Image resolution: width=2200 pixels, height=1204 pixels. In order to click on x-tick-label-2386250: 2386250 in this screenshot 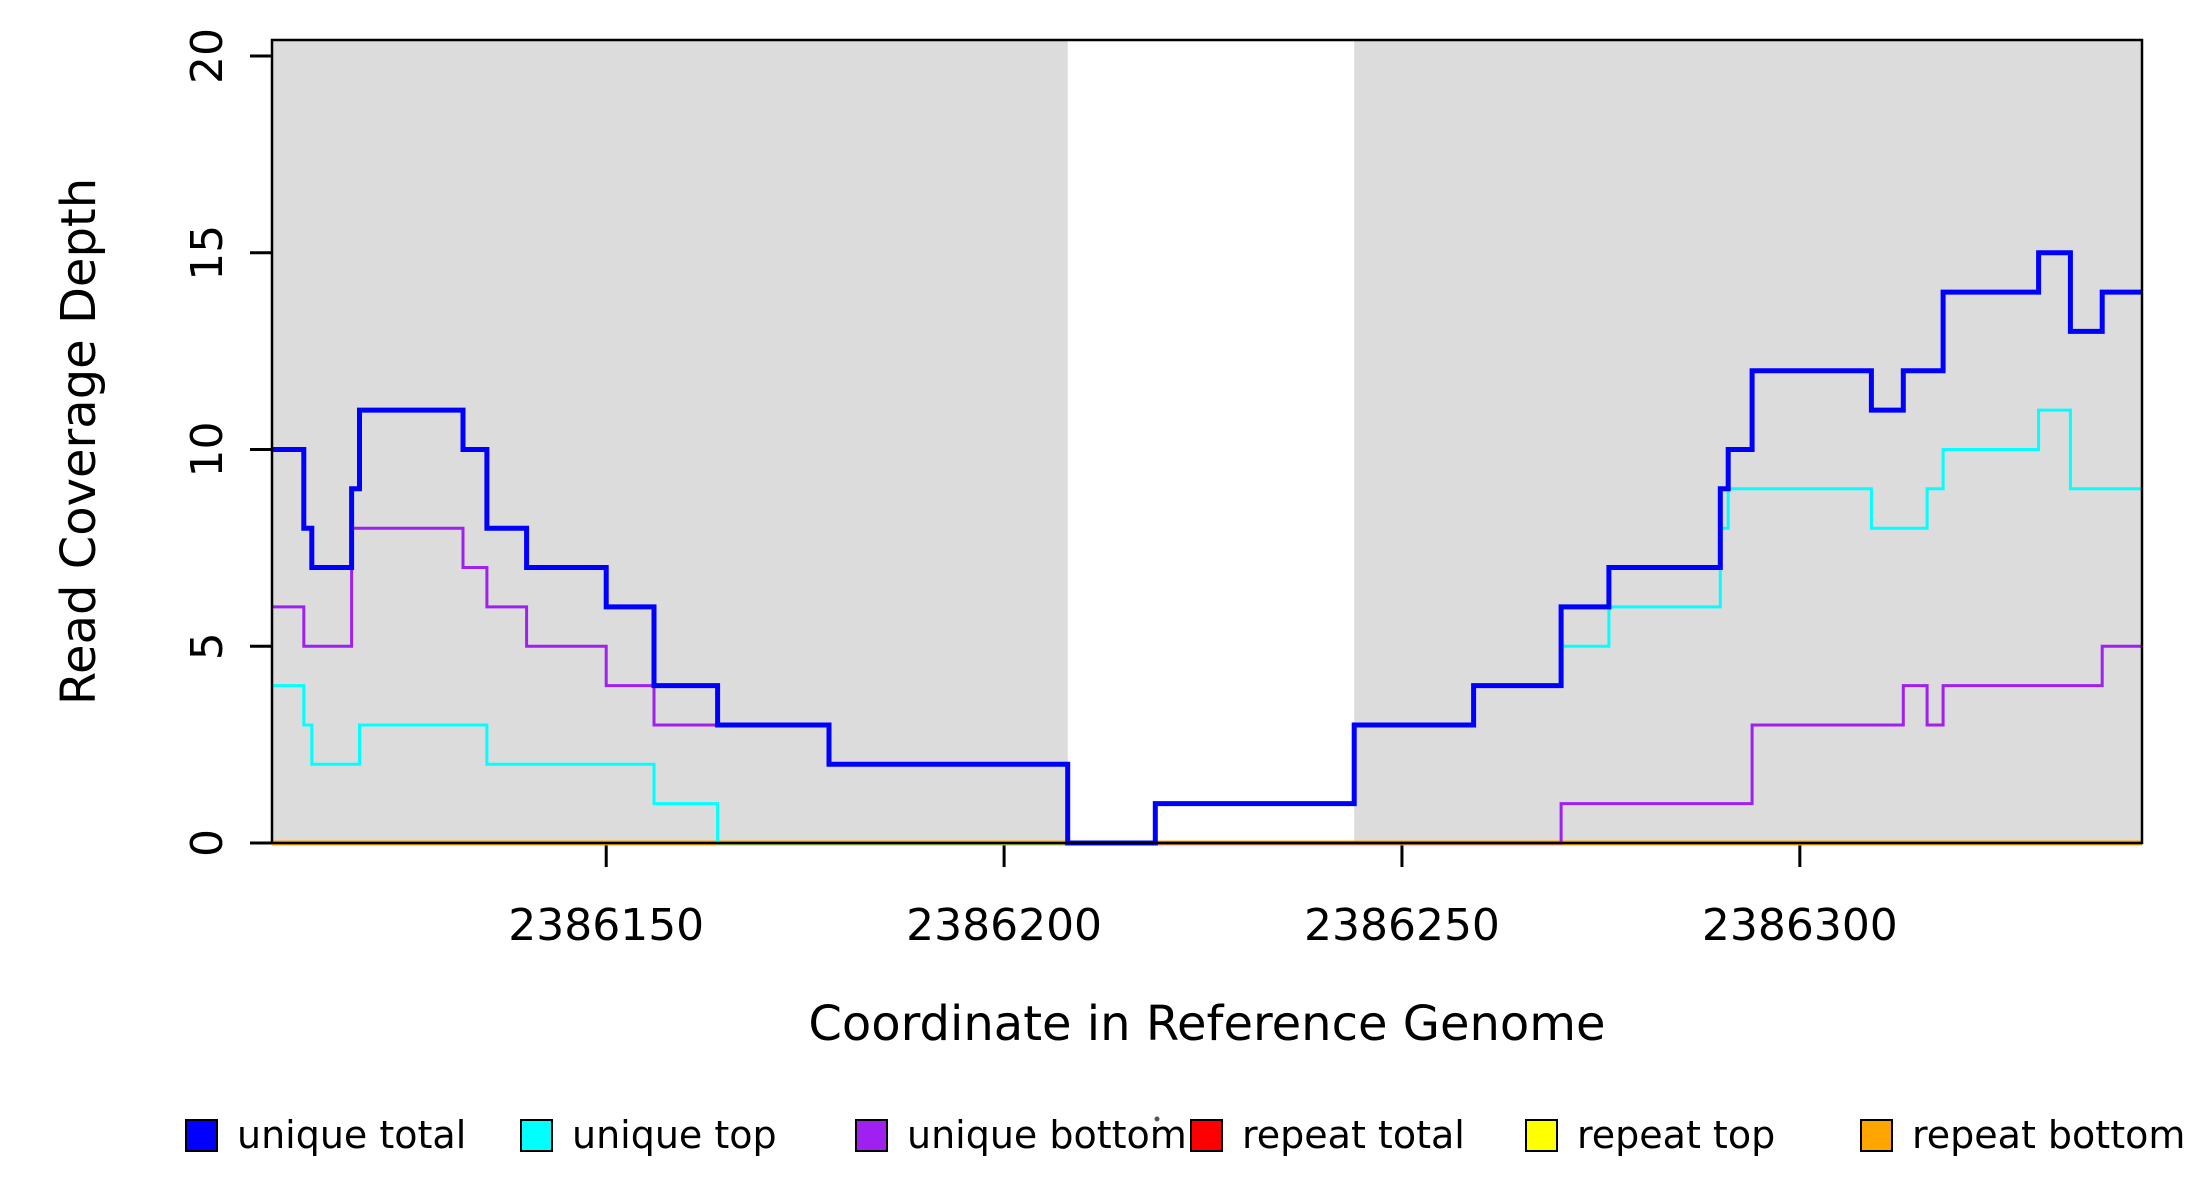, I will do `click(1402, 925)`.